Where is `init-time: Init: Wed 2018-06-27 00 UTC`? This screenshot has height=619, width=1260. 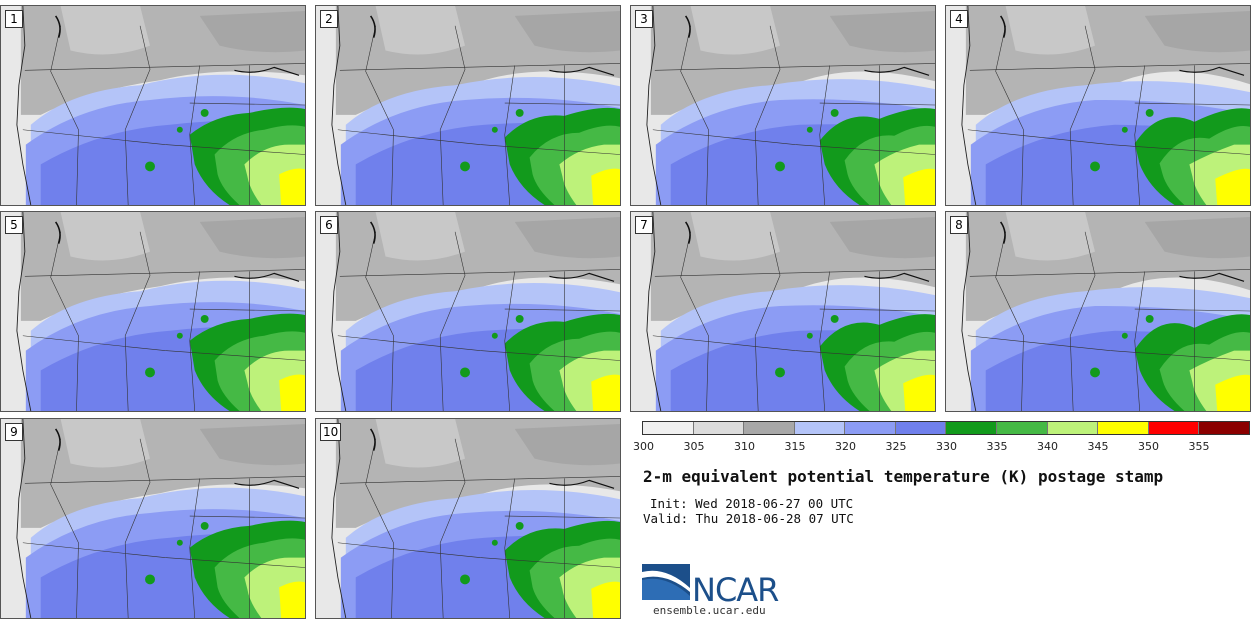
init-time: Init: Wed 2018-06-27 00 UTC is located at coordinates (752, 503).